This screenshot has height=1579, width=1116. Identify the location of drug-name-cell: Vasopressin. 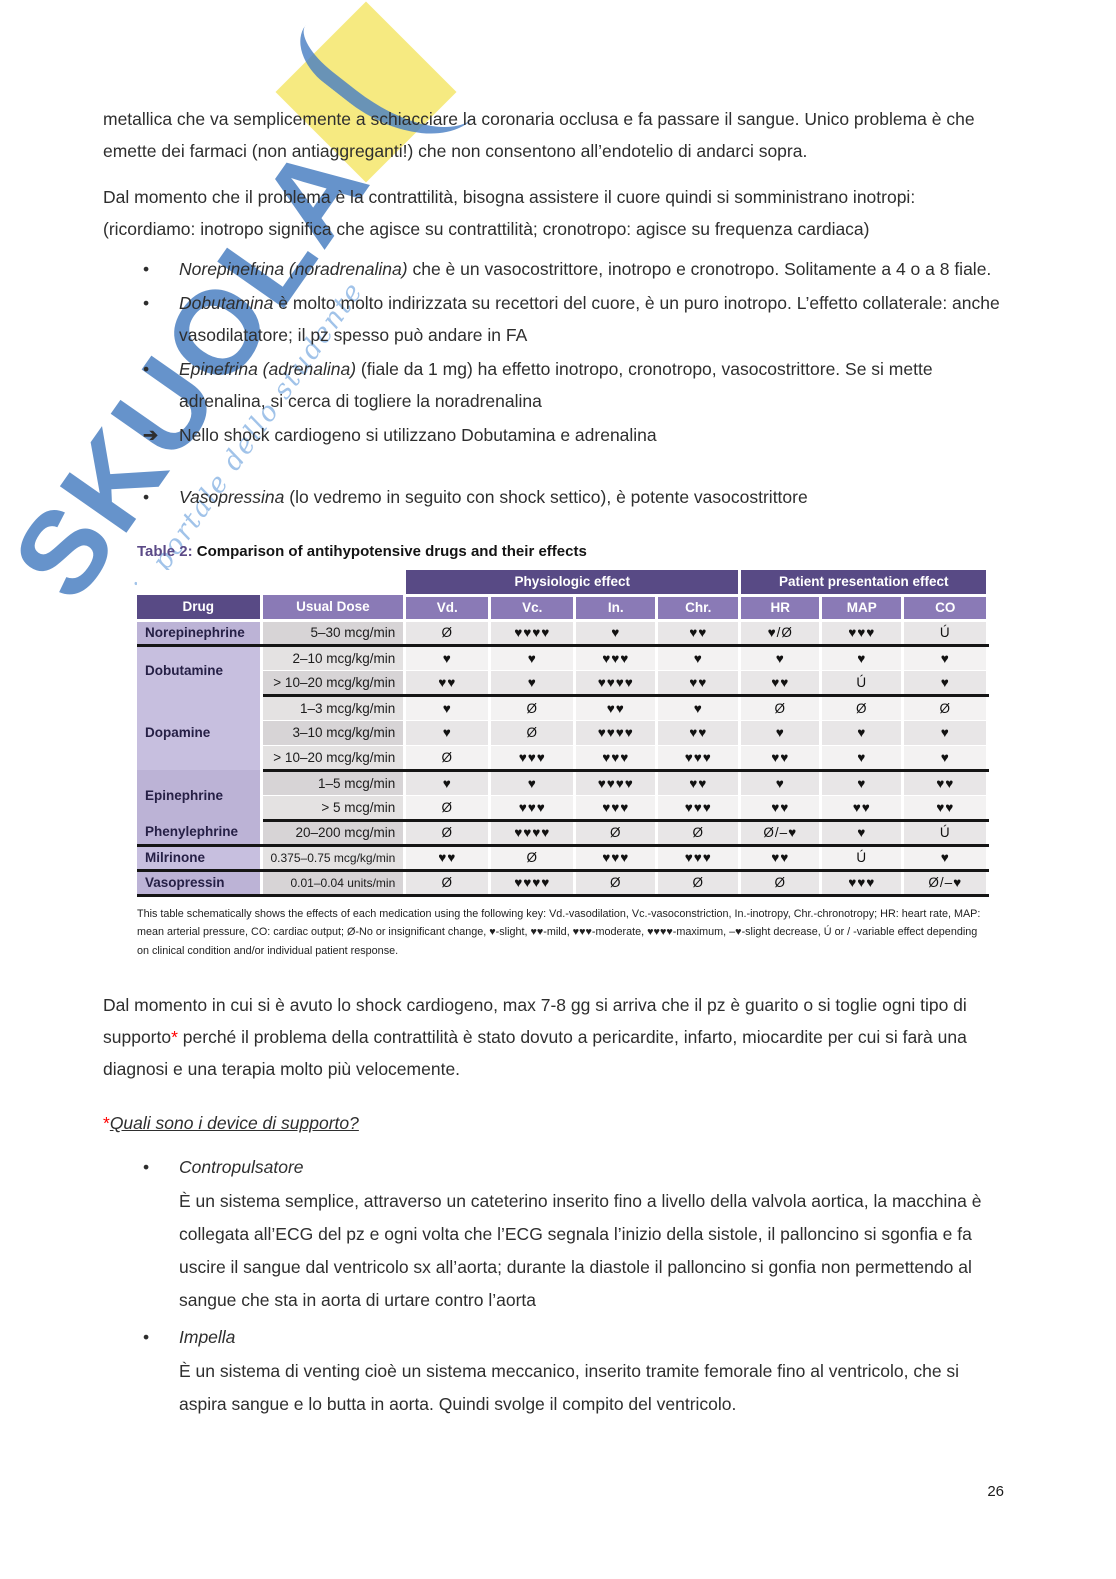
(200, 883).